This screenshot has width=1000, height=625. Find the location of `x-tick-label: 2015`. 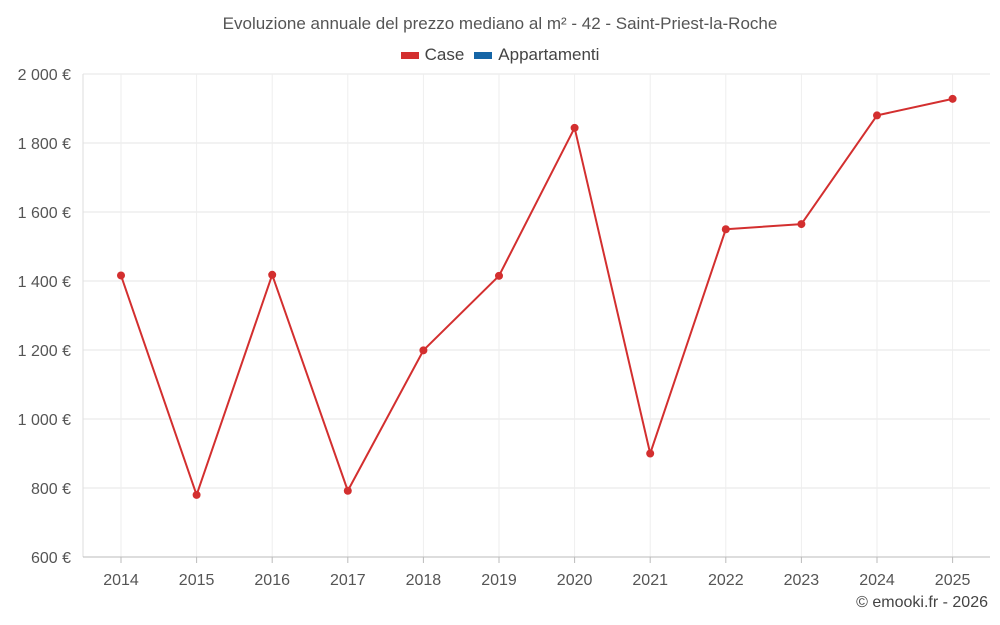

x-tick-label: 2015 is located at coordinates (197, 580).